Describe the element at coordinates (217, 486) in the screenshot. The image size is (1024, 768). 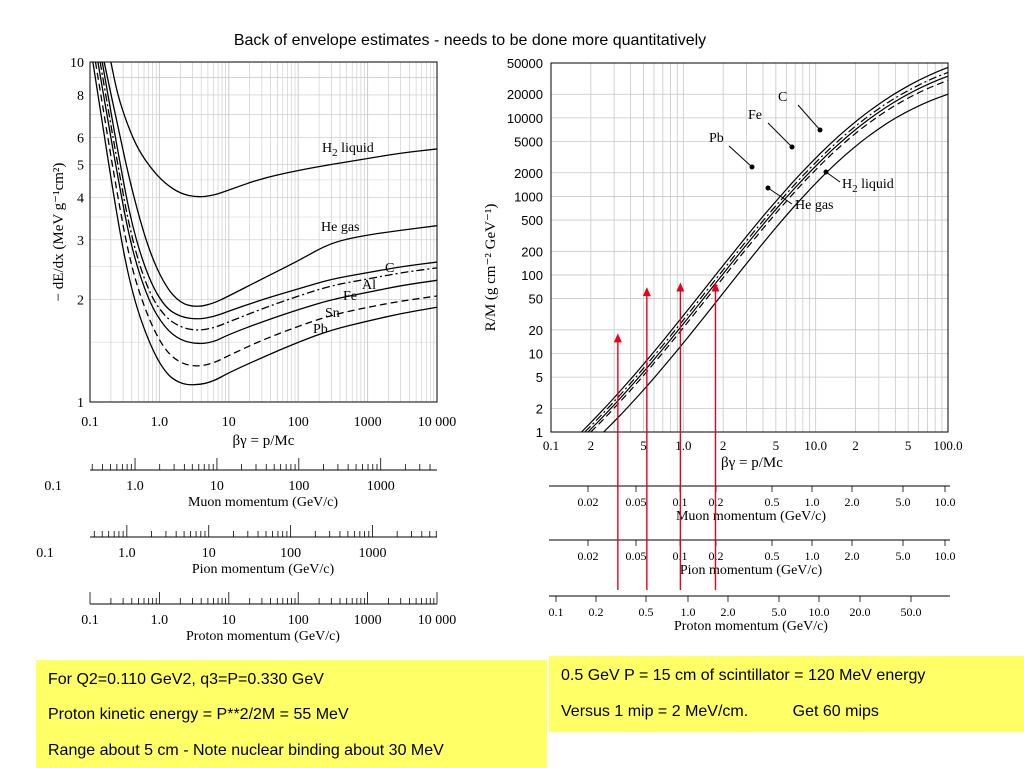
I see `momentum-tick-label: 10` at that location.